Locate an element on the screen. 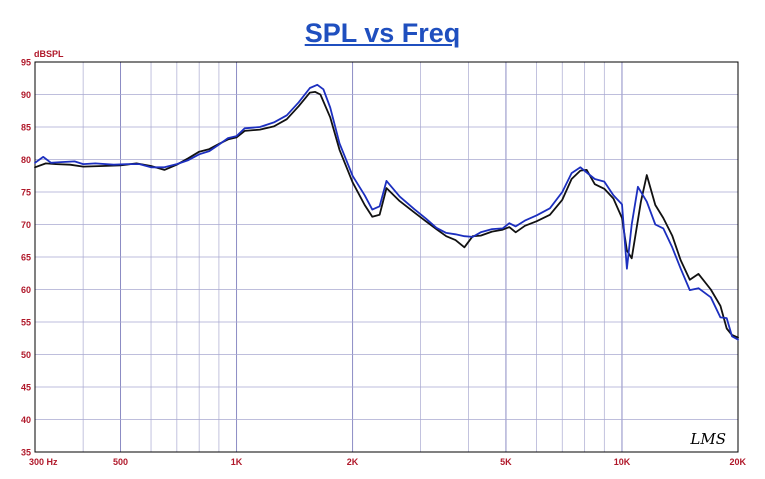  y-tick-label: 70 is located at coordinates (26, 225).